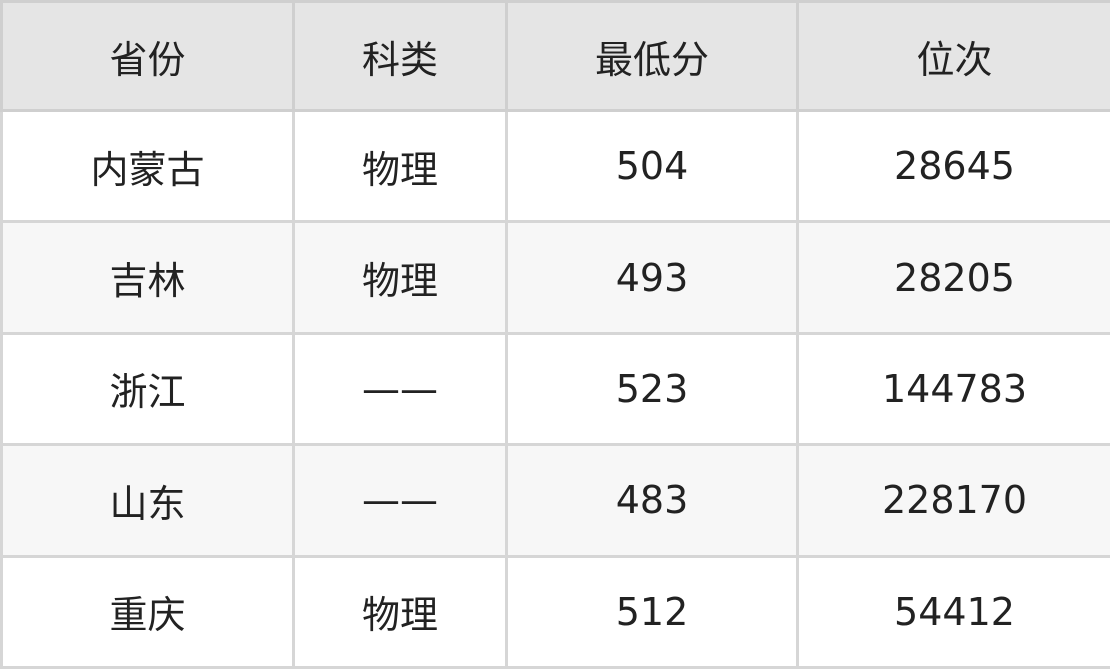  What do you see at coordinates (953, 277) in the screenshot?
I see `cell-rank: 28205` at bounding box center [953, 277].